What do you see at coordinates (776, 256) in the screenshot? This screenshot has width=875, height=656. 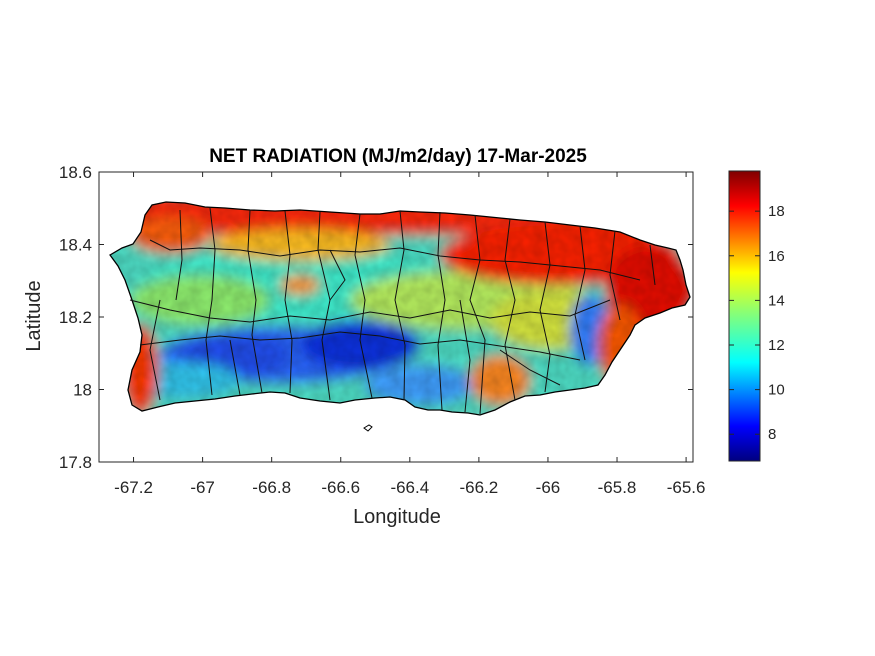 I see `colorbar-tick-label: 16` at bounding box center [776, 256].